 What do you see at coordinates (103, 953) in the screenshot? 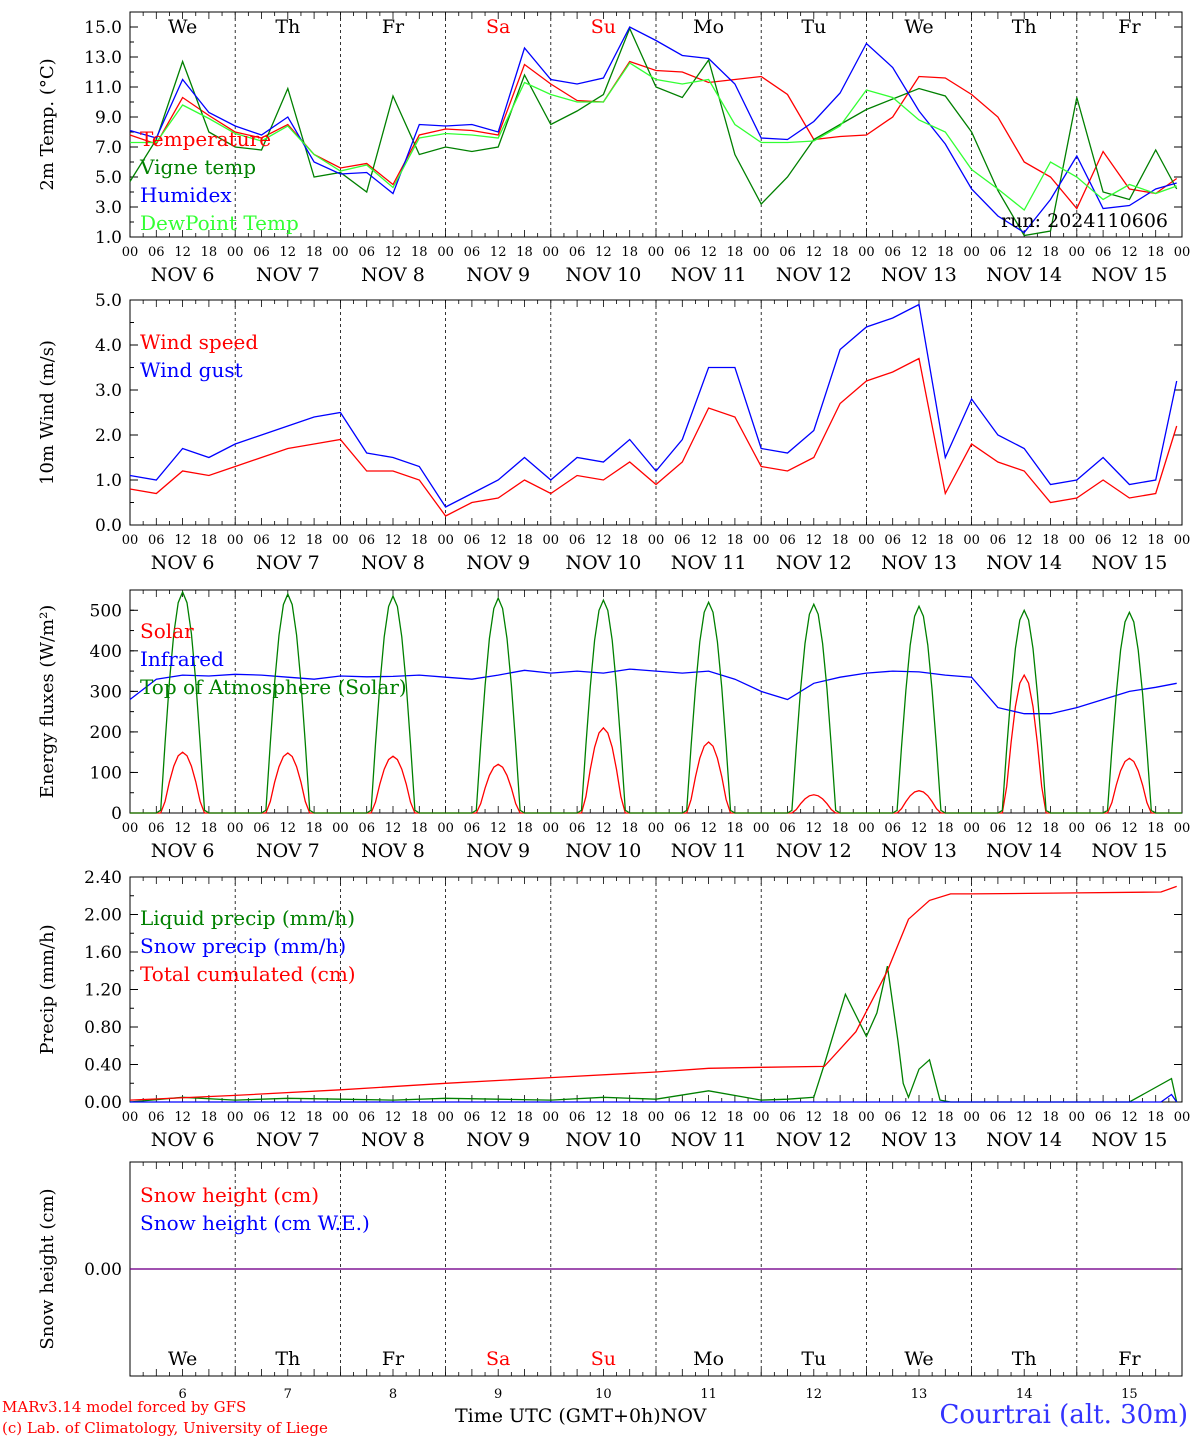
I see `y-tick-label: 1.60` at bounding box center [103, 953].